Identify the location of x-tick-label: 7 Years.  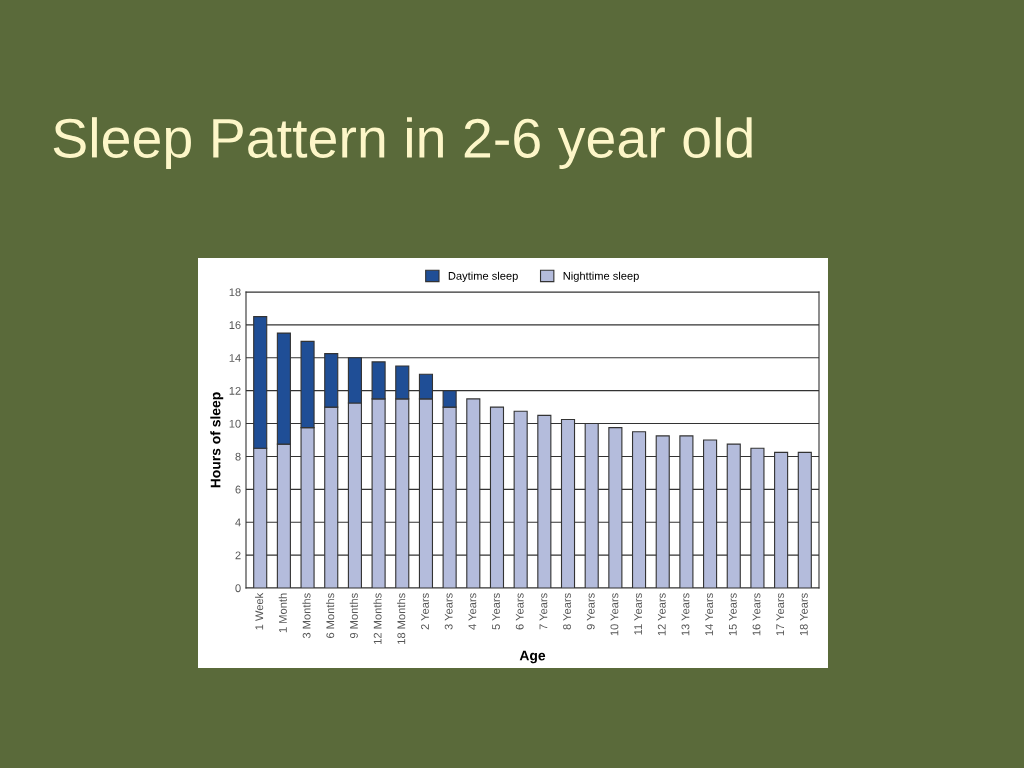
(543, 611).